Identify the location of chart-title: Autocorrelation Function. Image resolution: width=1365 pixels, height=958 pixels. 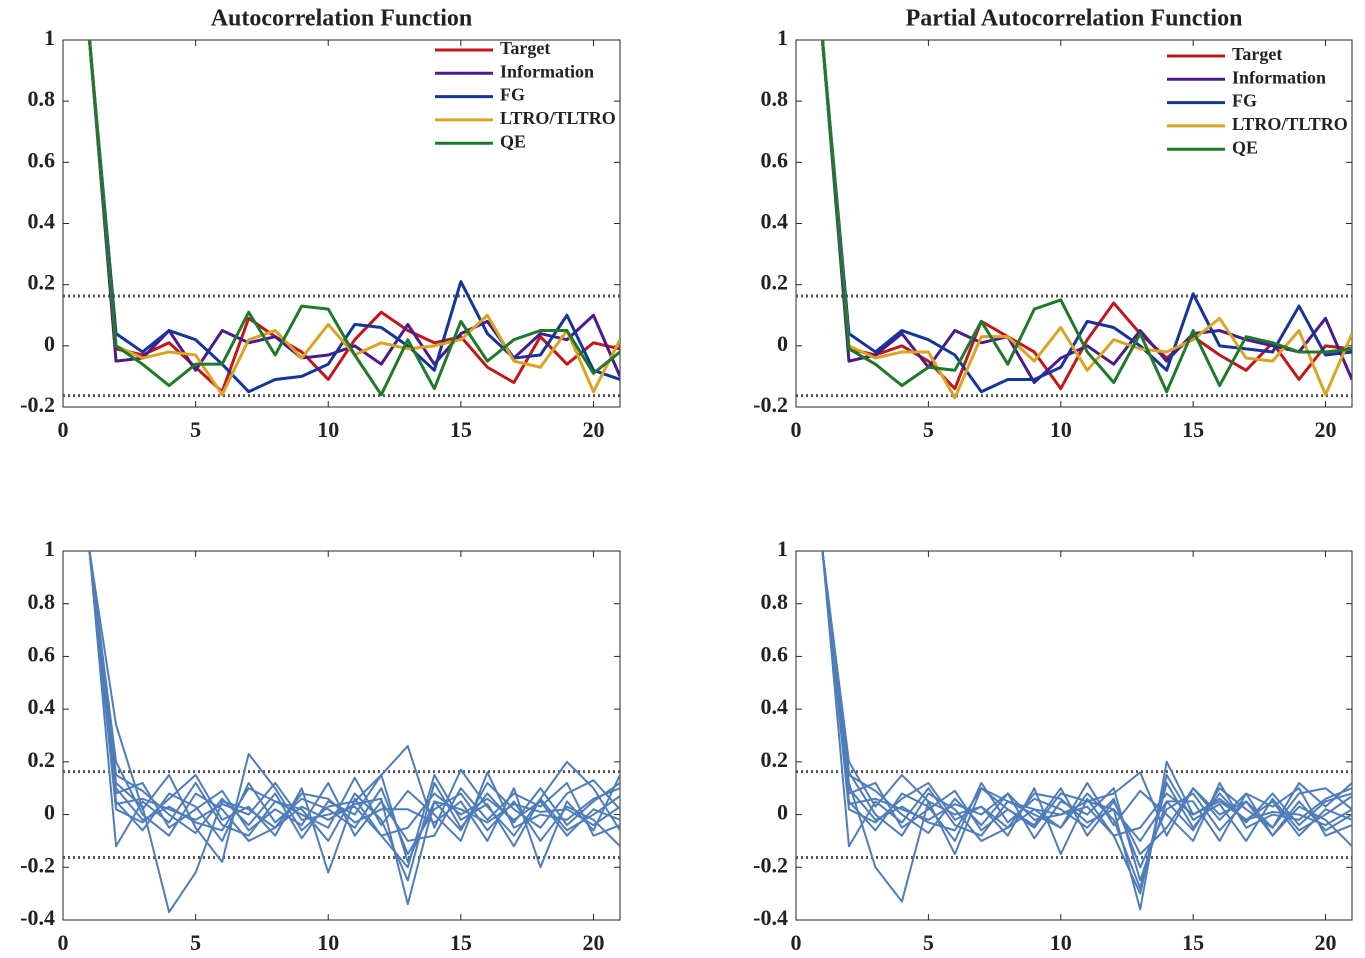
(342, 19).